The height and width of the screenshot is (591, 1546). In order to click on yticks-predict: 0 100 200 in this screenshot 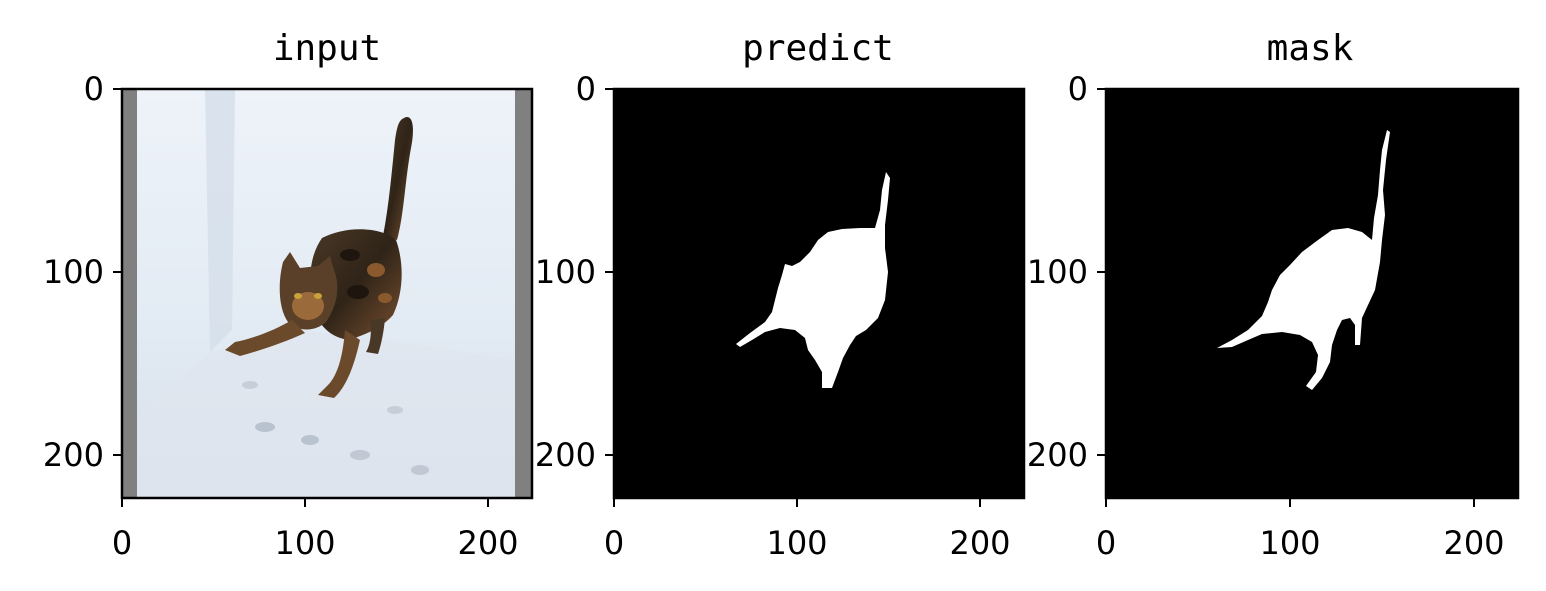, I will do `click(574, 272)`.